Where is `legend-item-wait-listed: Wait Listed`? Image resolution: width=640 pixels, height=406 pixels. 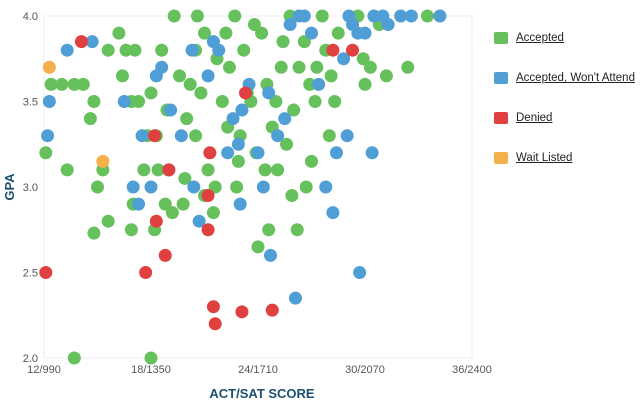 legend-item-wait-listed: Wait Listed is located at coordinates (567, 158).